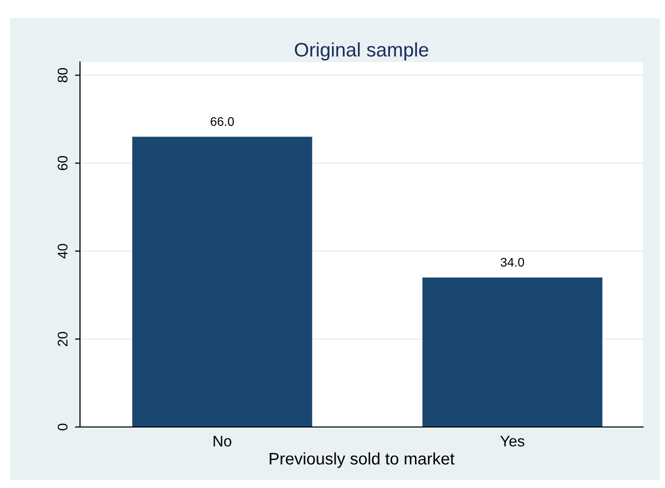  What do you see at coordinates (63, 427) in the screenshot?
I see `y-tick-label: 0` at bounding box center [63, 427].